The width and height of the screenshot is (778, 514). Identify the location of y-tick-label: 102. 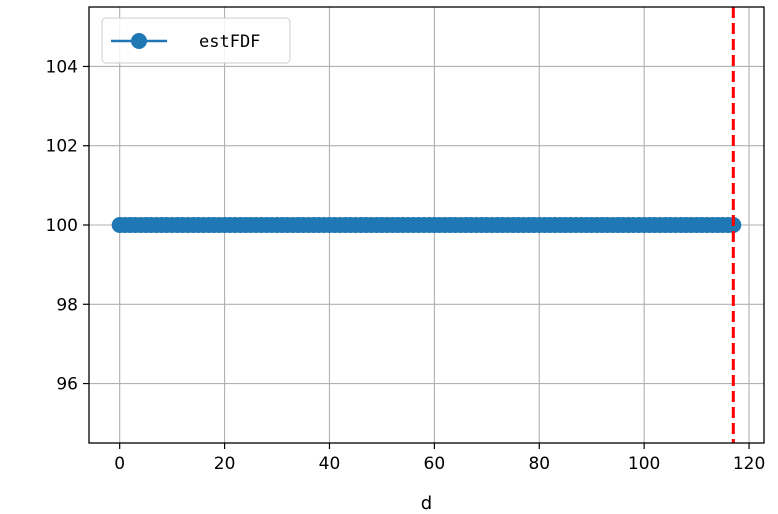
(62, 147).